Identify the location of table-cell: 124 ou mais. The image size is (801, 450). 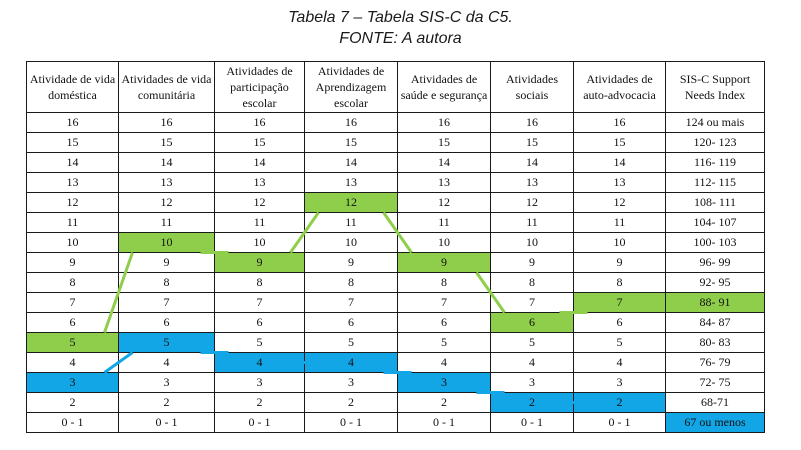
(715, 122).